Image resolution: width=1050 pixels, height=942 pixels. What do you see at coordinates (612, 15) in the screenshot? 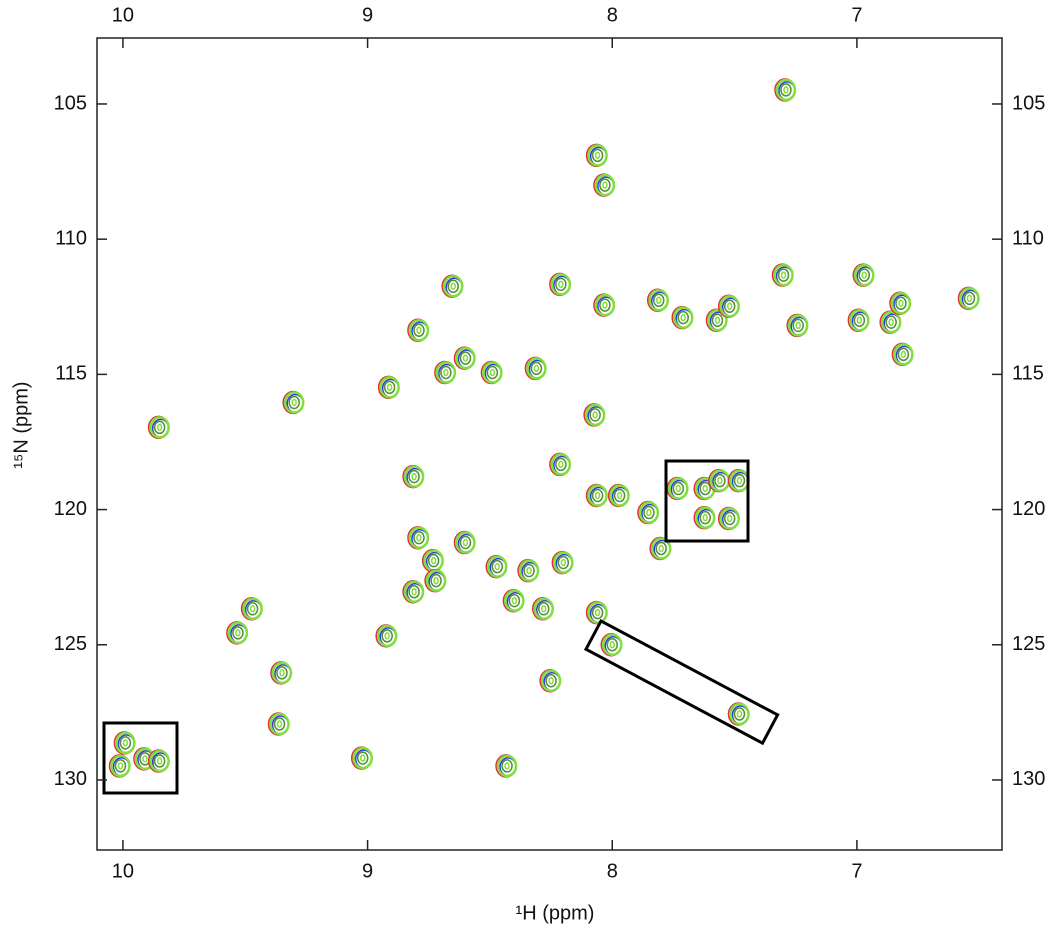
I see `x-tick-label: 8` at bounding box center [612, 15].